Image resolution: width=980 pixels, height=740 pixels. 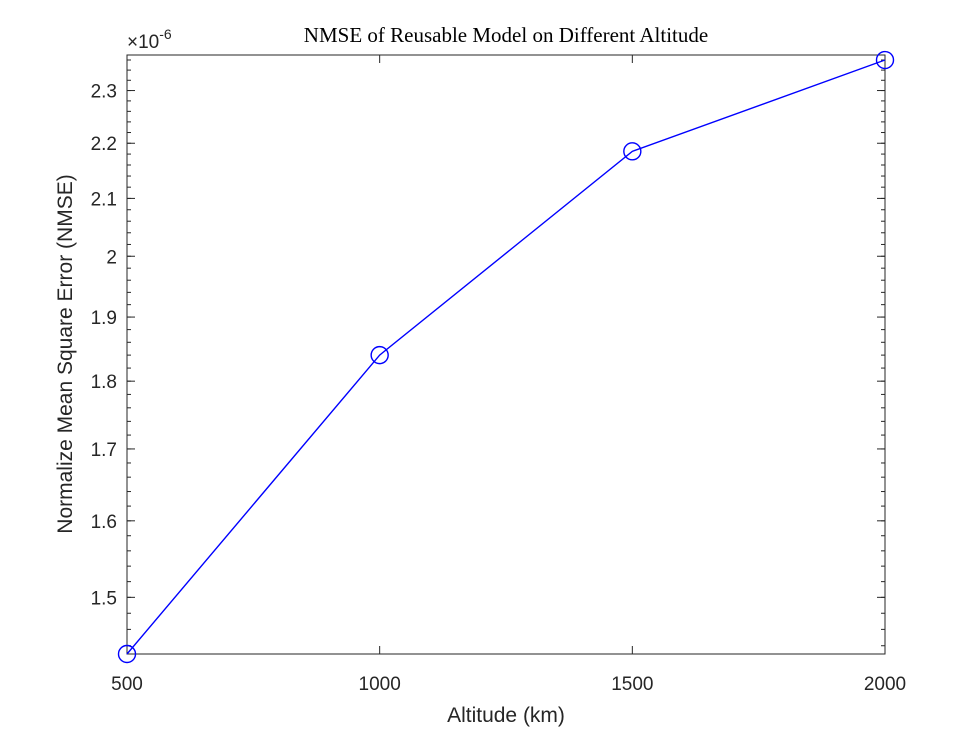 I want to click on exponent-power: -6, so click(x=165, y=34).